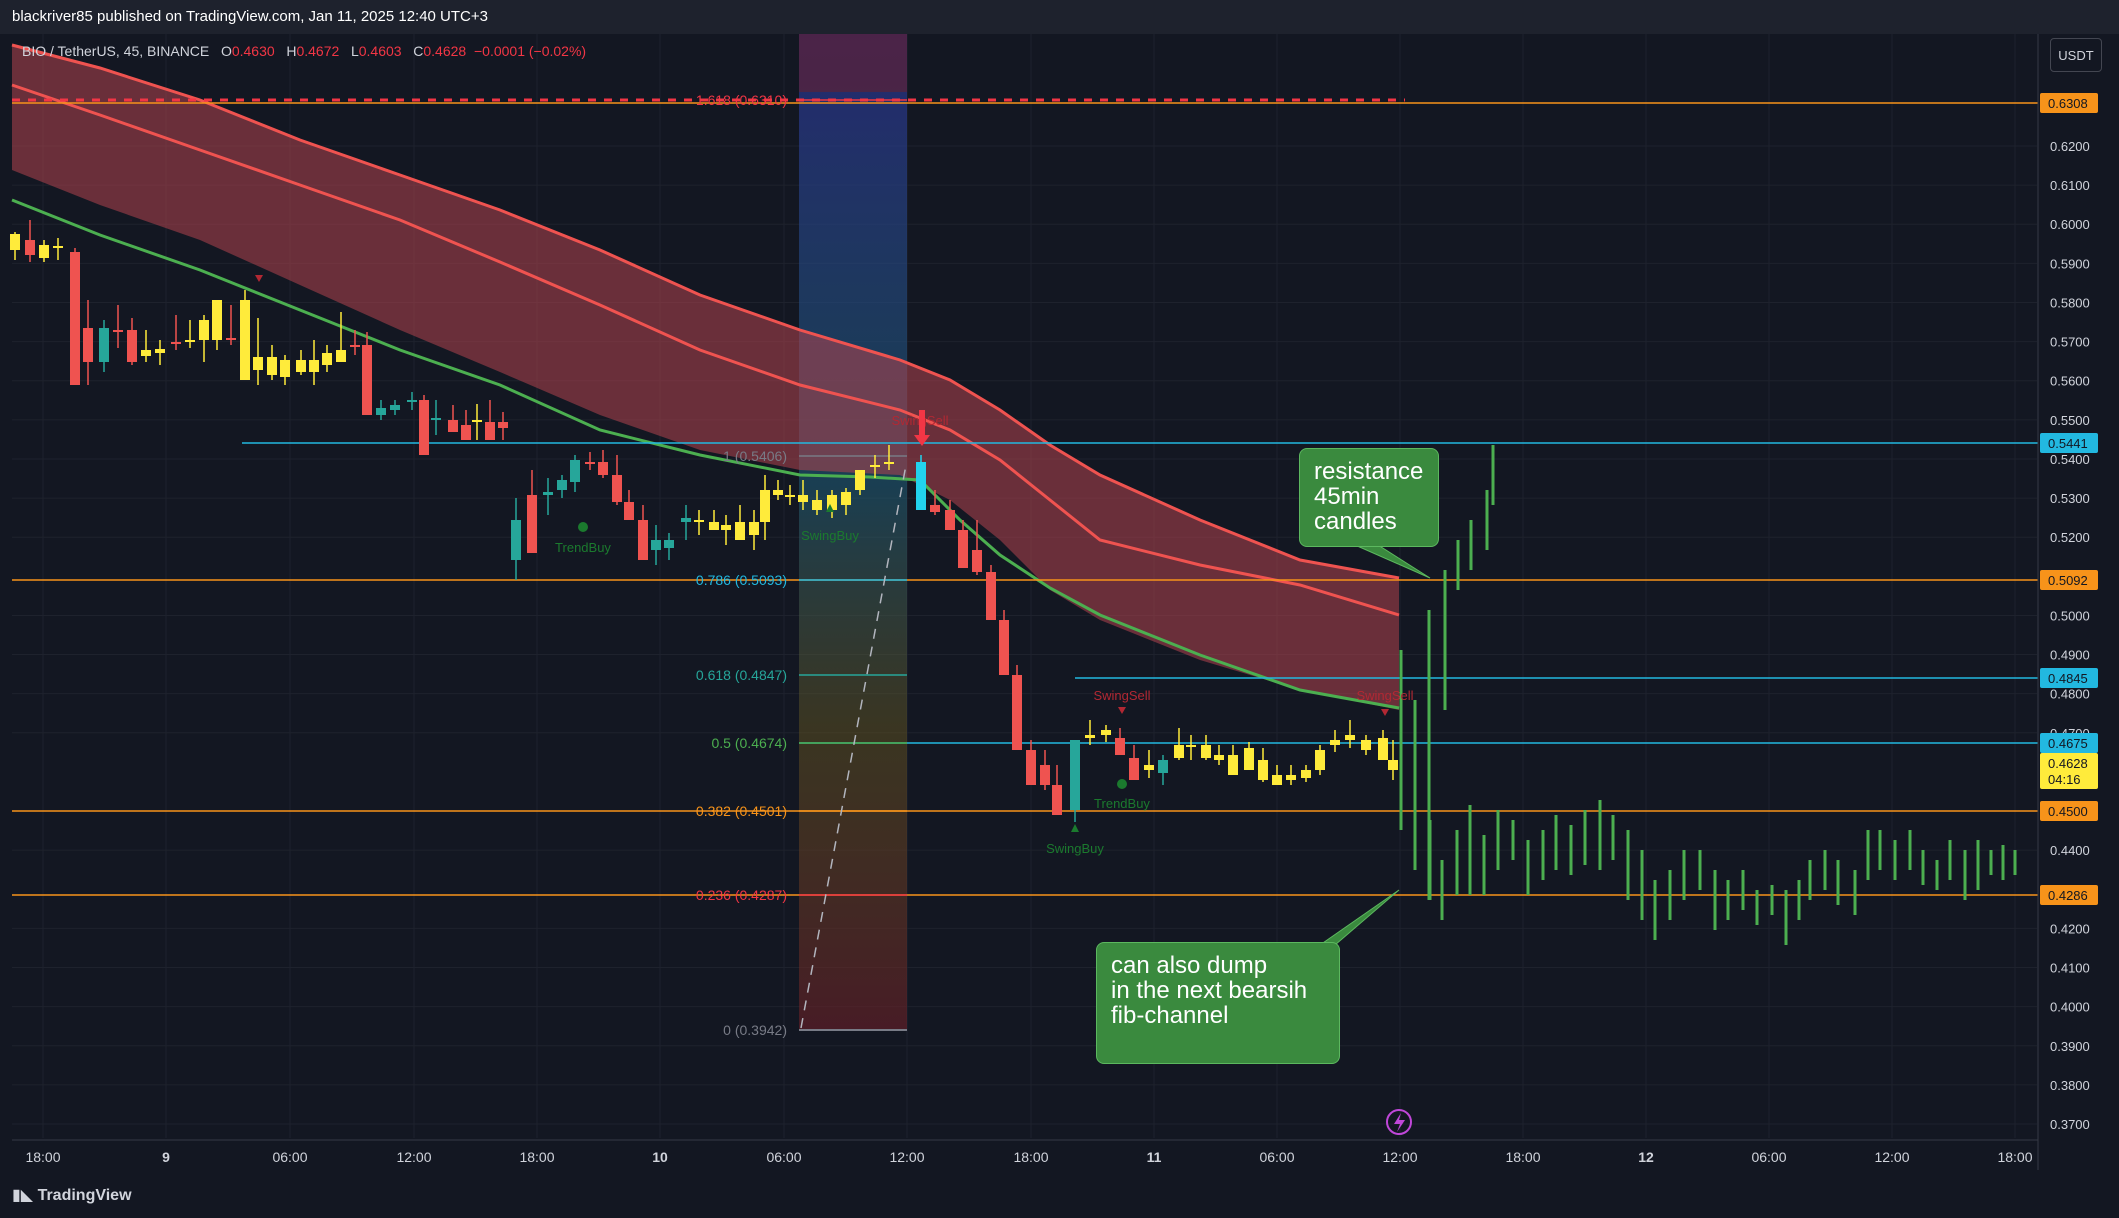  I want to click on high-value: 0.4672, so click(318, 51).